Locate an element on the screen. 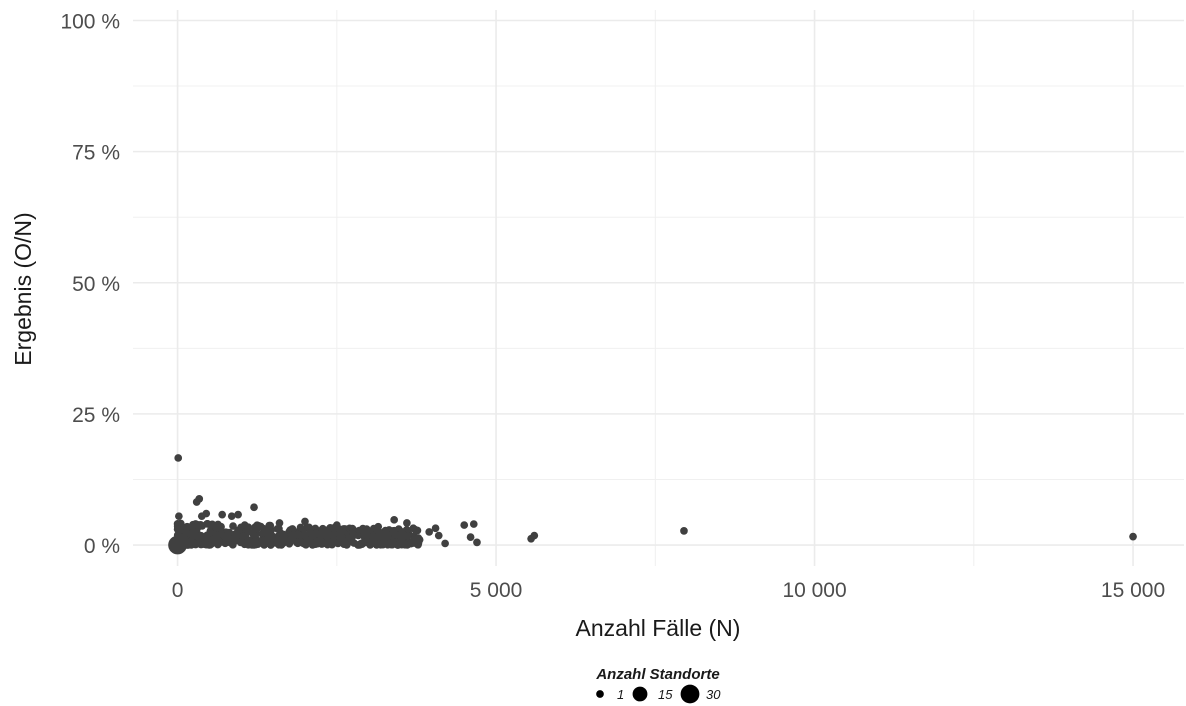 The width and height of the screenshot is (1186, 706). y-tick-label: 50 % is located at coordinates (96, 284).